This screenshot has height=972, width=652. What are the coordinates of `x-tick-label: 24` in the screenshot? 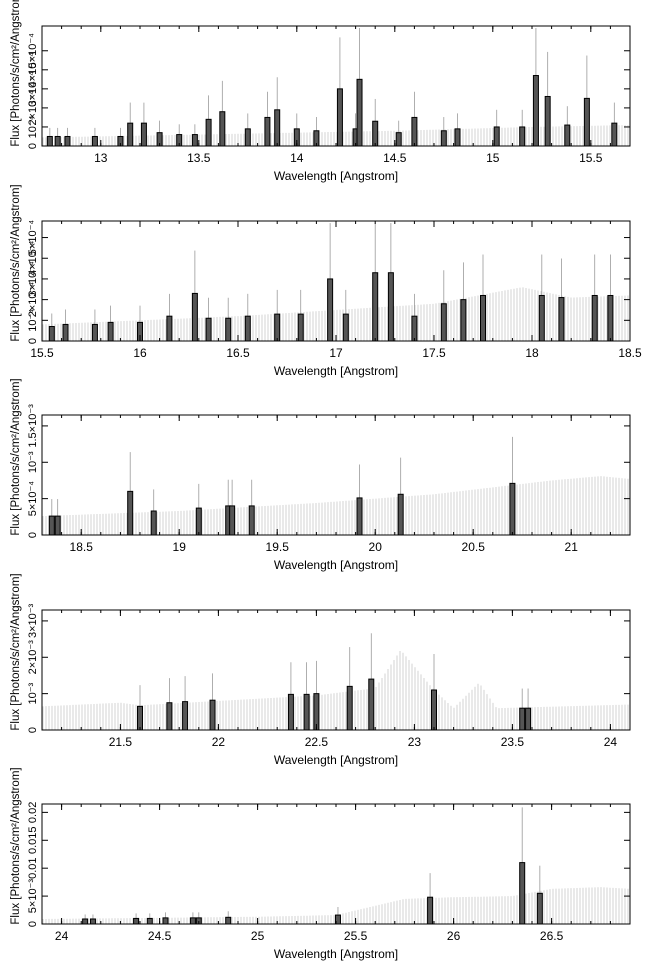 It's located at (611, 742).